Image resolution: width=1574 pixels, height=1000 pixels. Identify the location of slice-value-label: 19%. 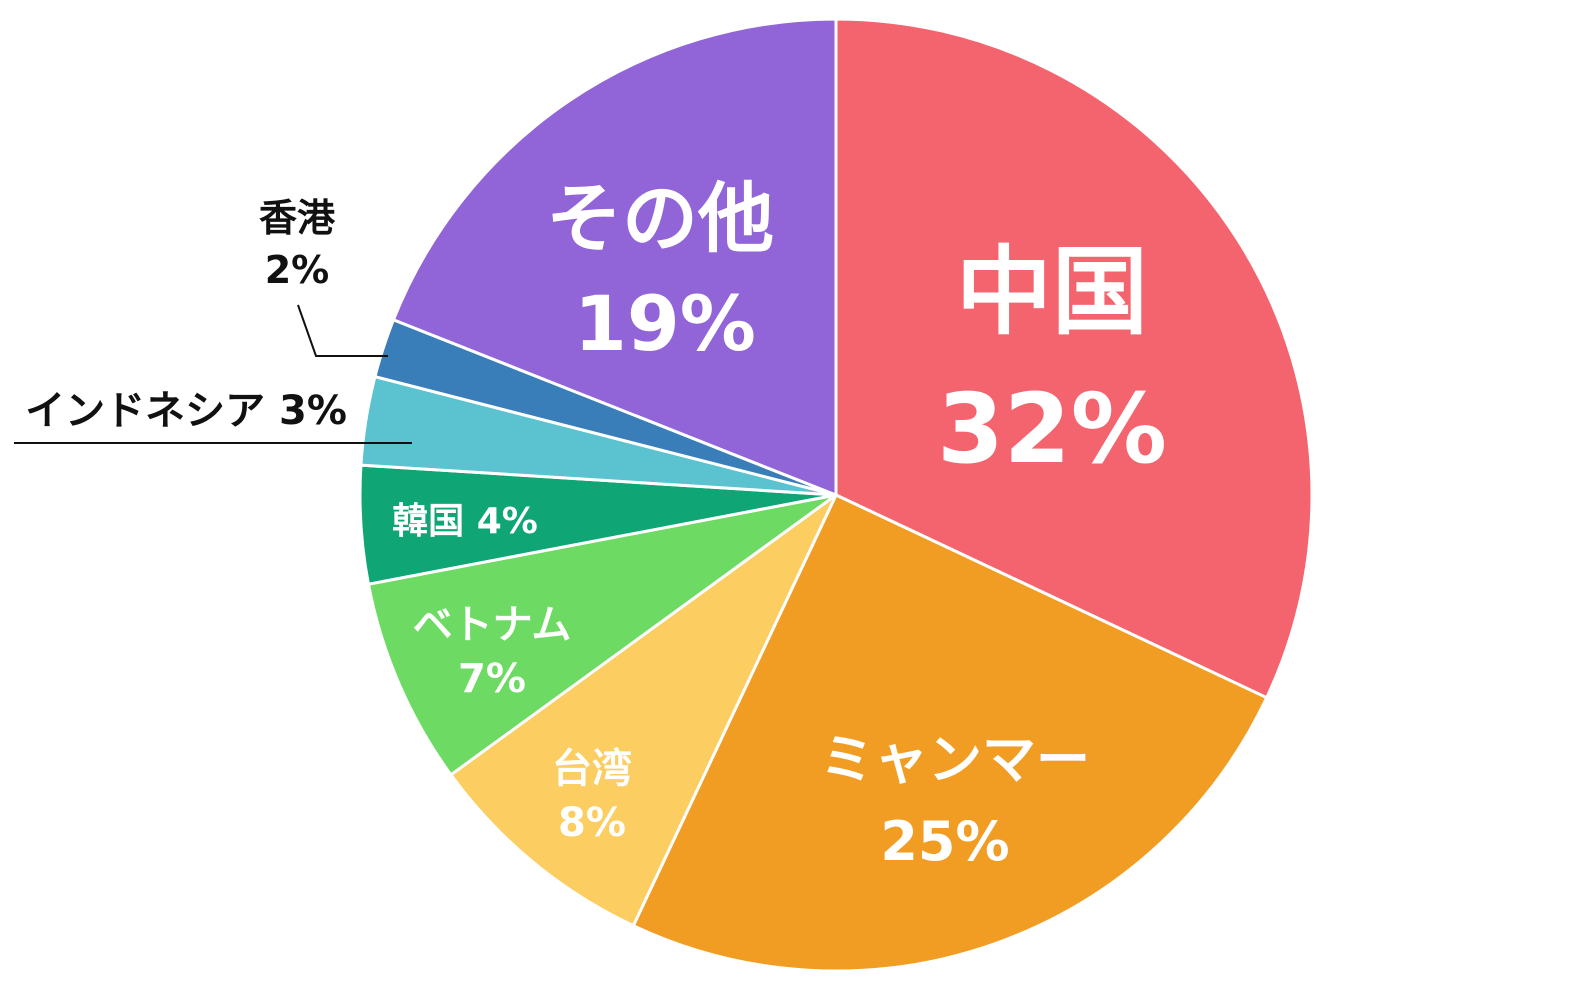
(665, 323).